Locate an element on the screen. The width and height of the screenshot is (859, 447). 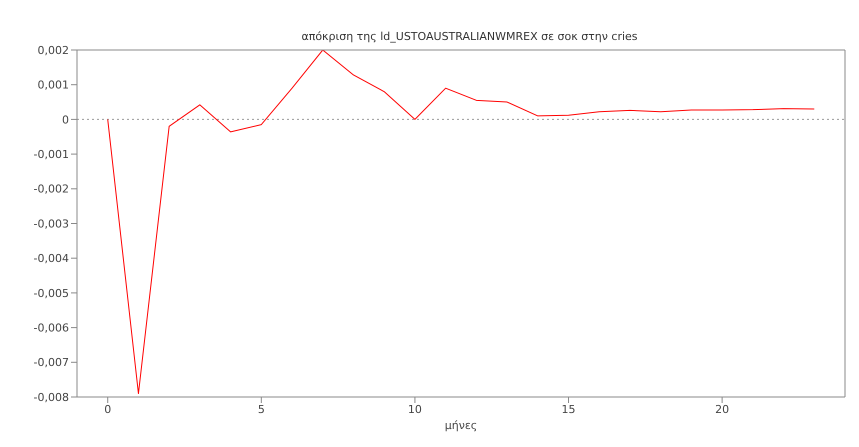
y-tick-label: -0,004 is located at coordinates (51, 259).